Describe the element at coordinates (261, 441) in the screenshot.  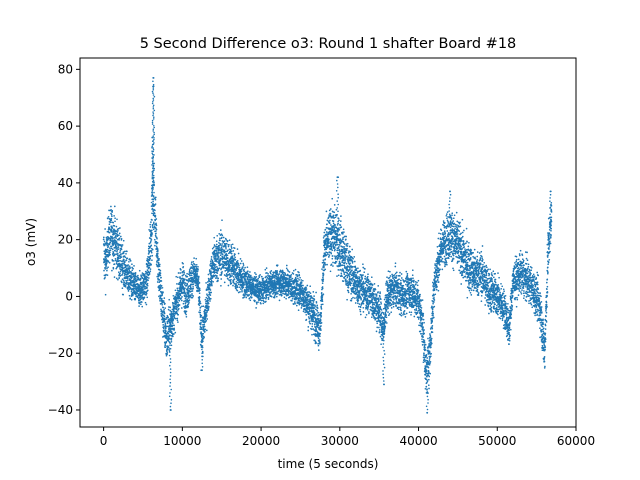
I see `x-tick-label-2: 20000` at that location.